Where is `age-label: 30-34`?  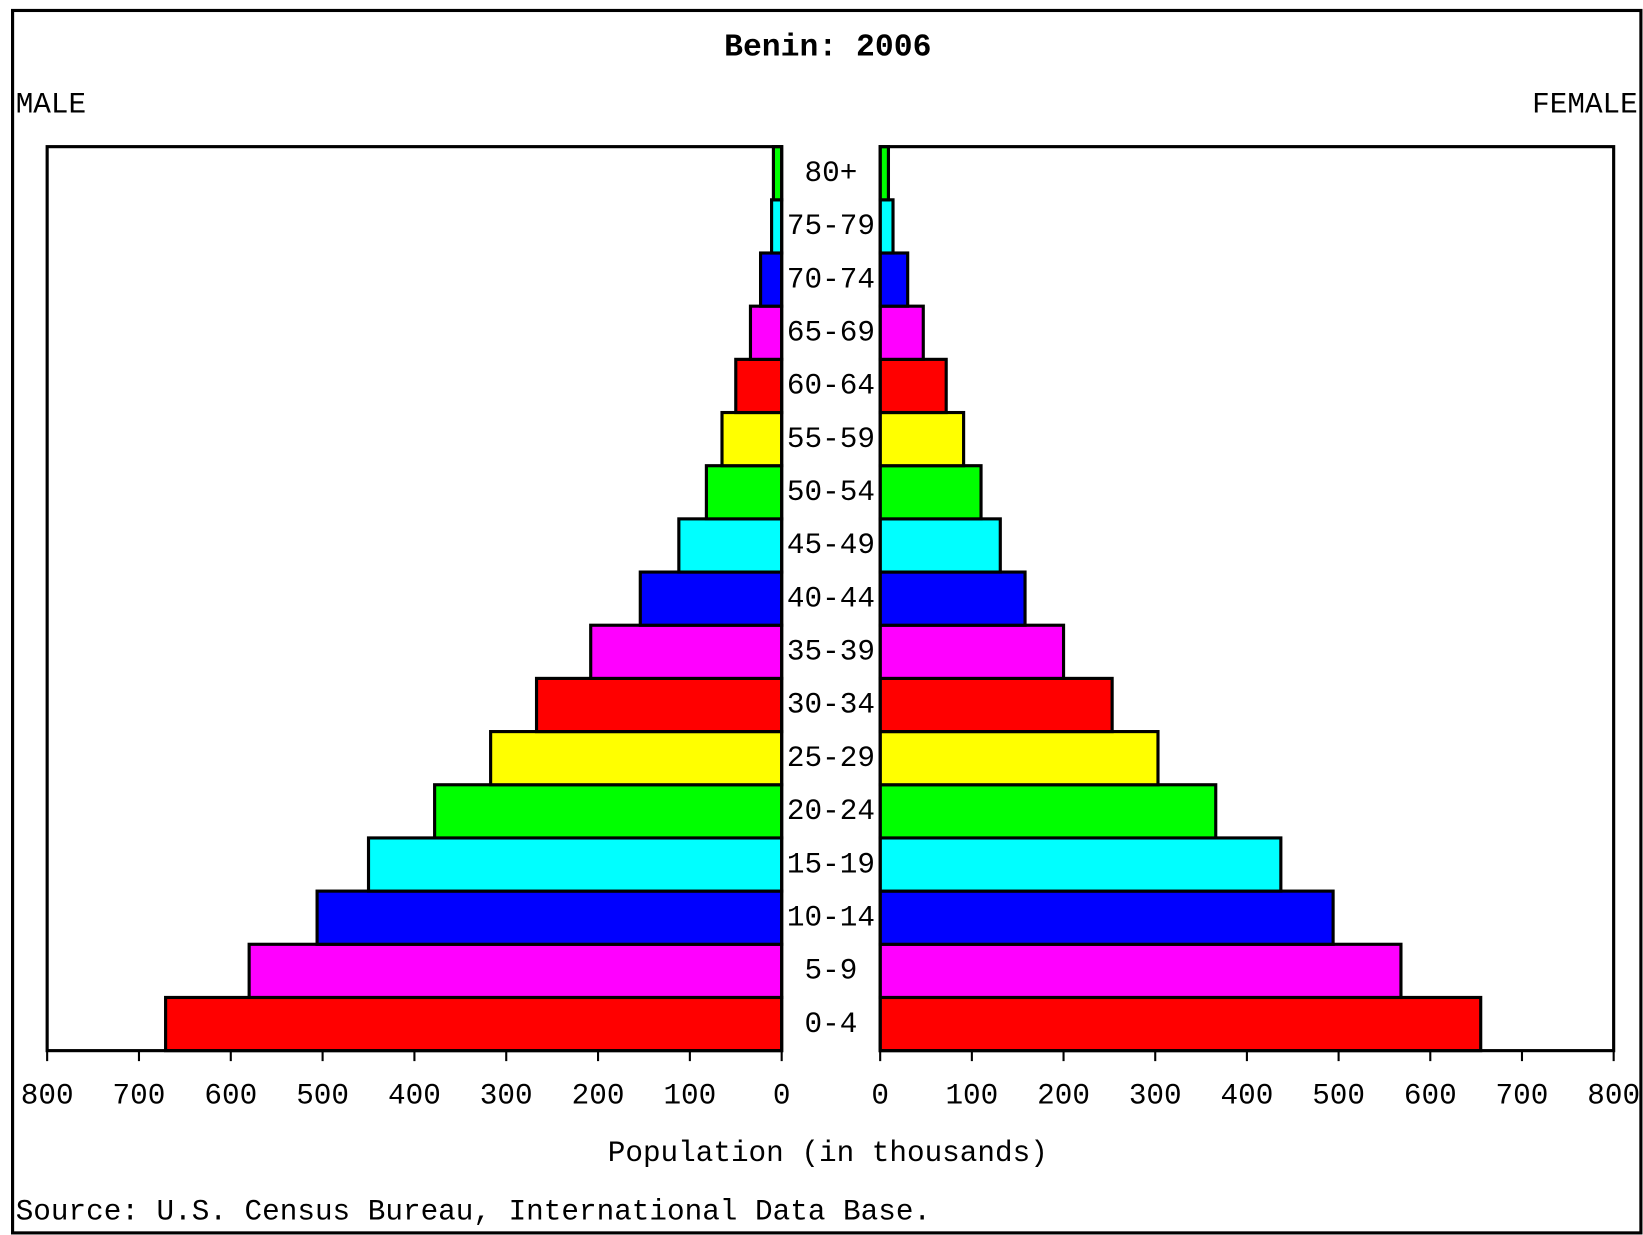
age-label: 30-34 is located at coordinates (831, 705).